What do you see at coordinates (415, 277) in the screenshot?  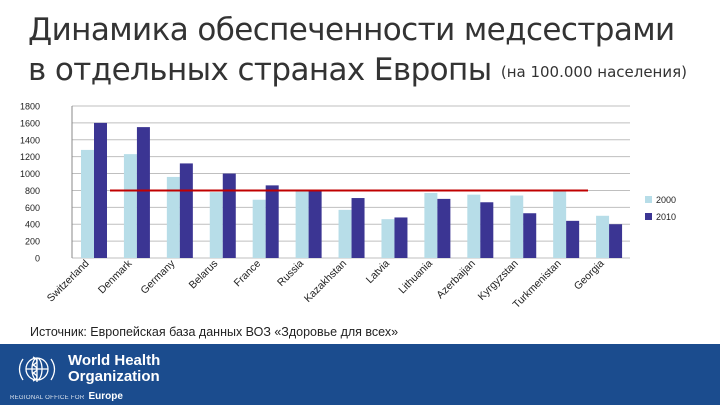 I see `x-tick-label: Lithuania` at bounding box center [415, 277].